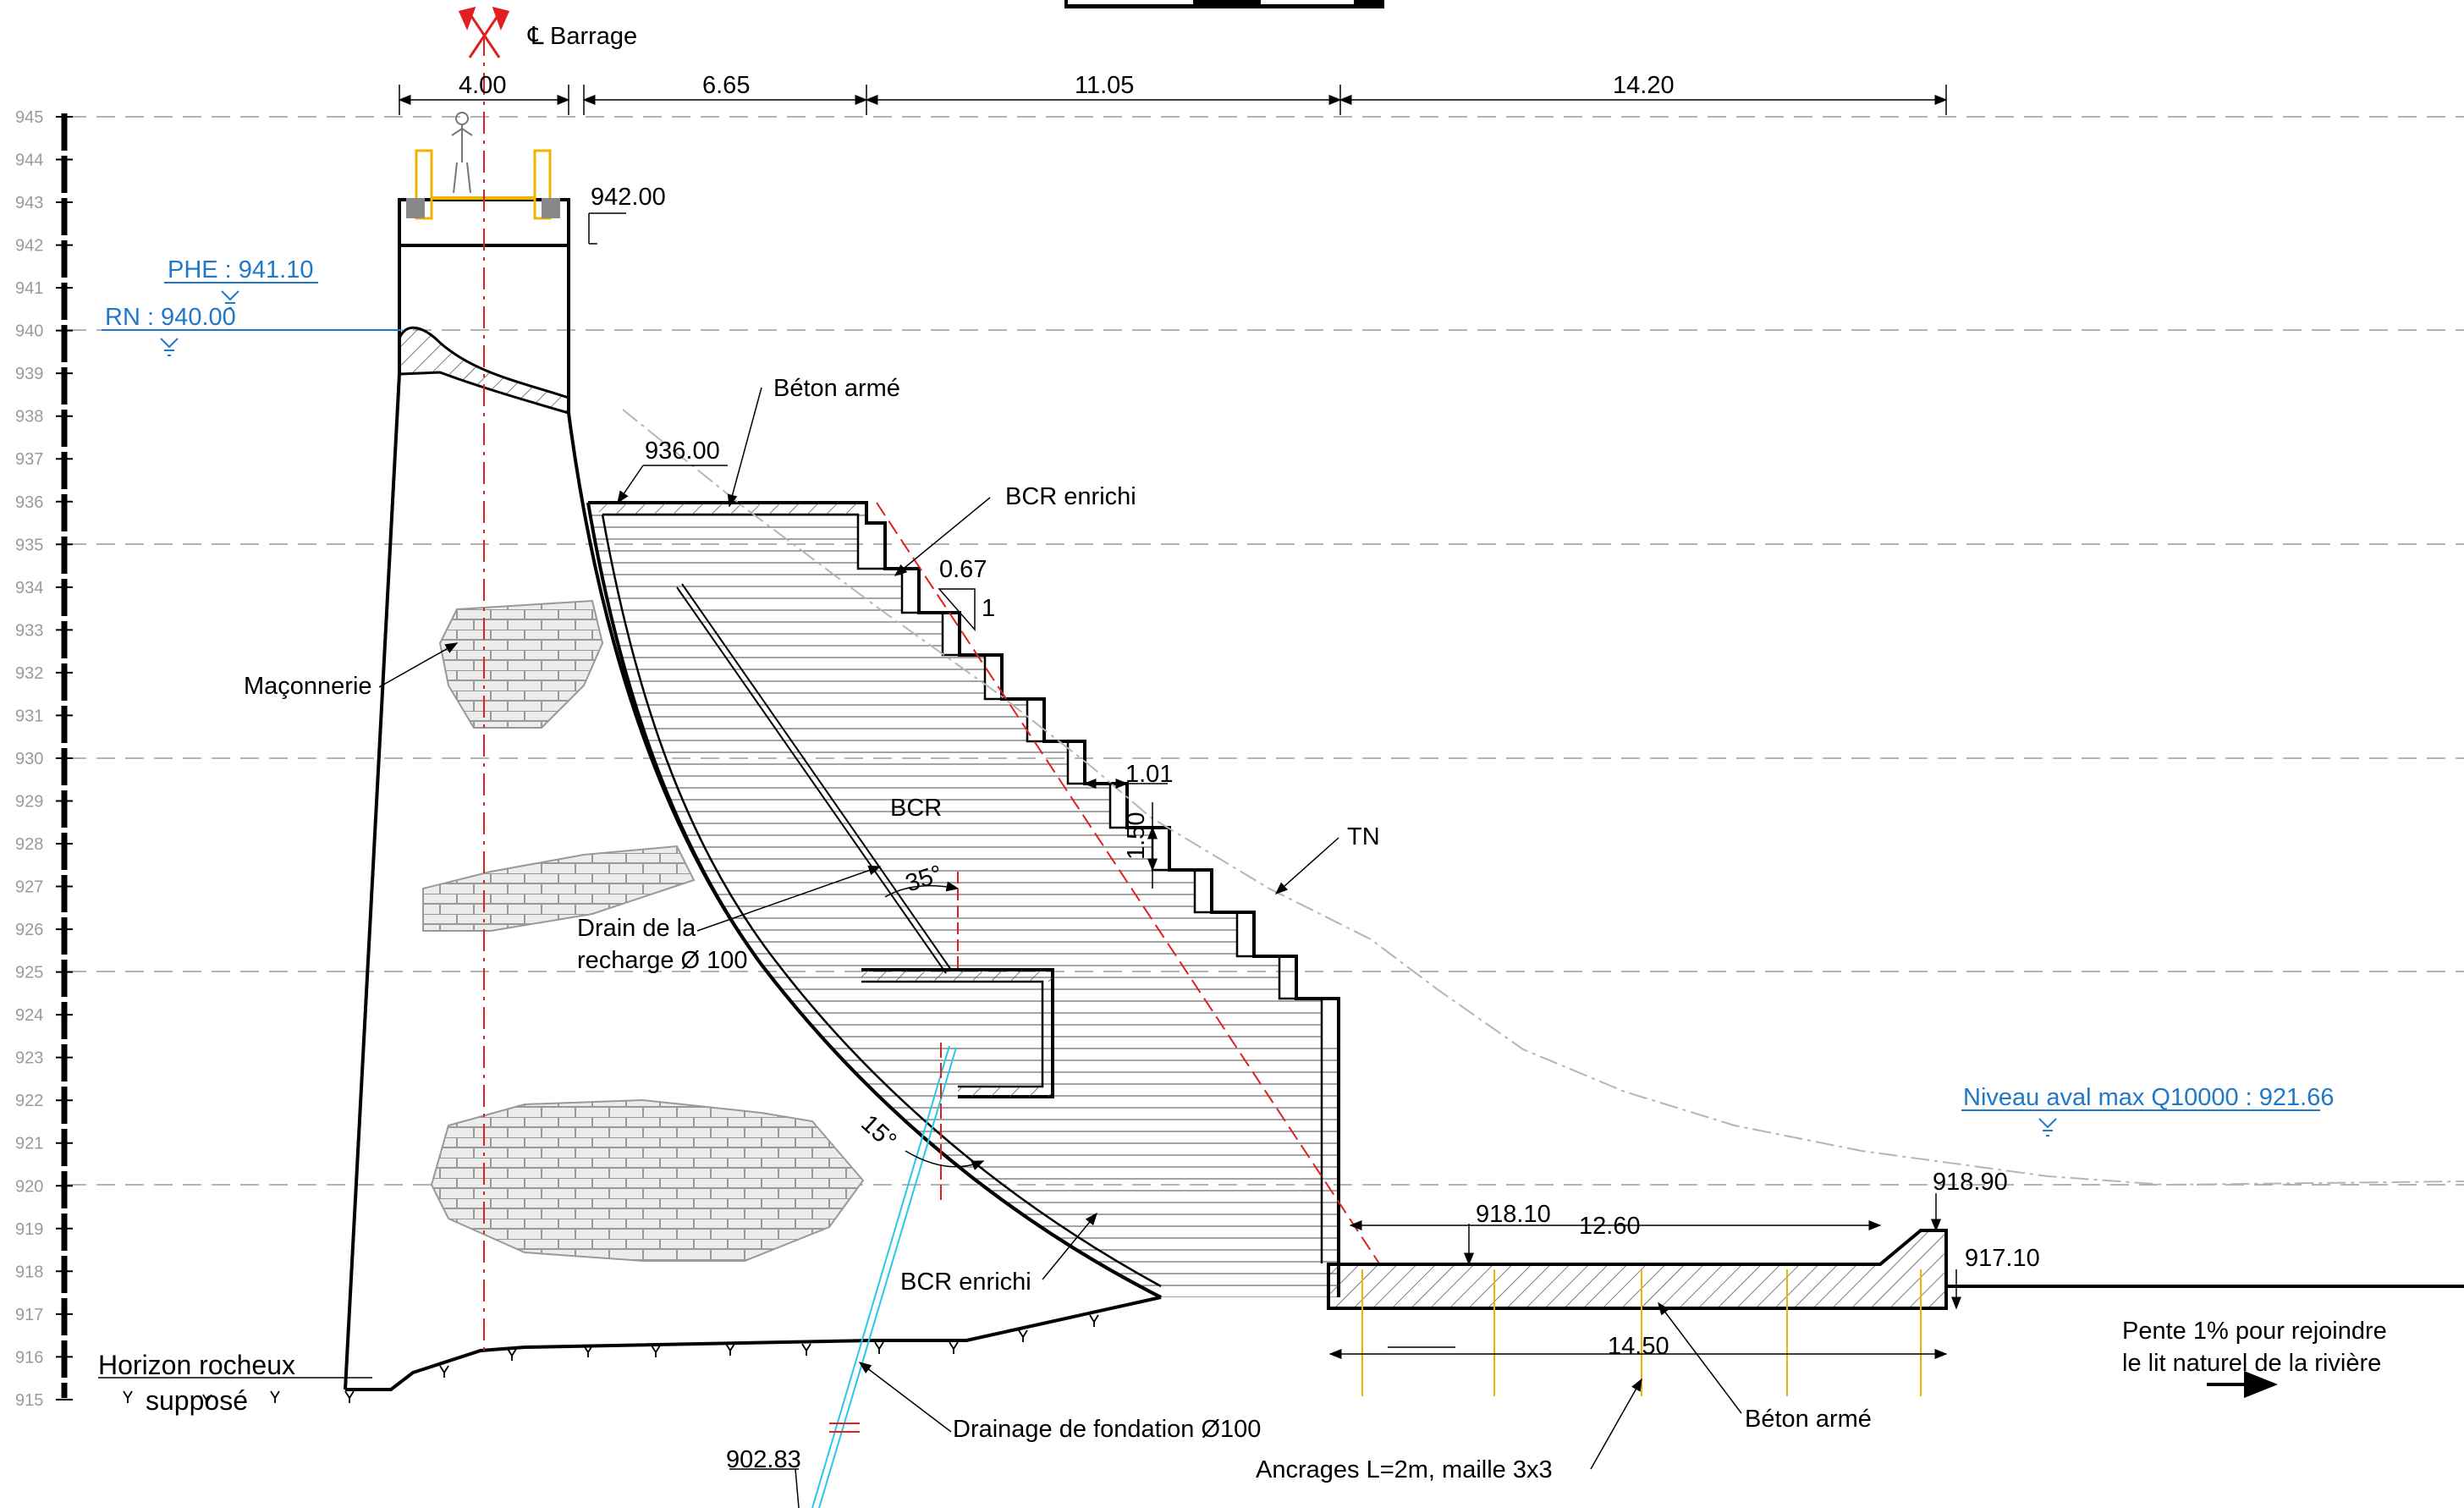 The height and width of the screenshot is (1508, 2464). I want to click on label-horizon-line1: Horizon rocheux, so click(197, 1365).